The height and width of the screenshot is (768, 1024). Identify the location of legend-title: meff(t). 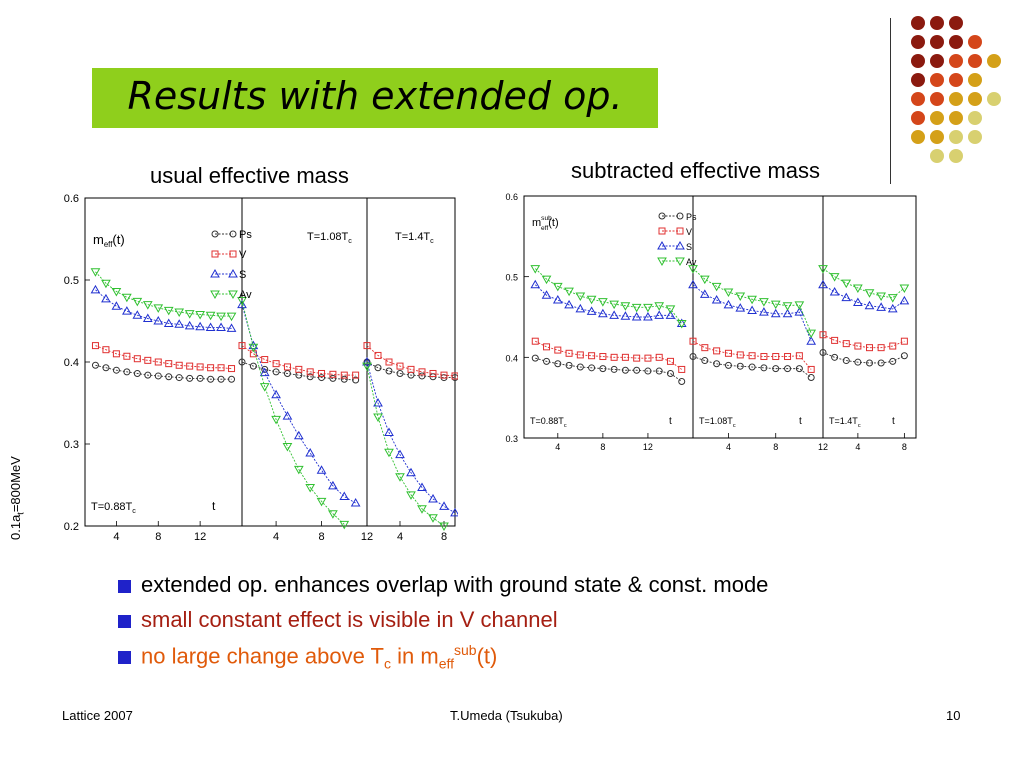
(109, 240).